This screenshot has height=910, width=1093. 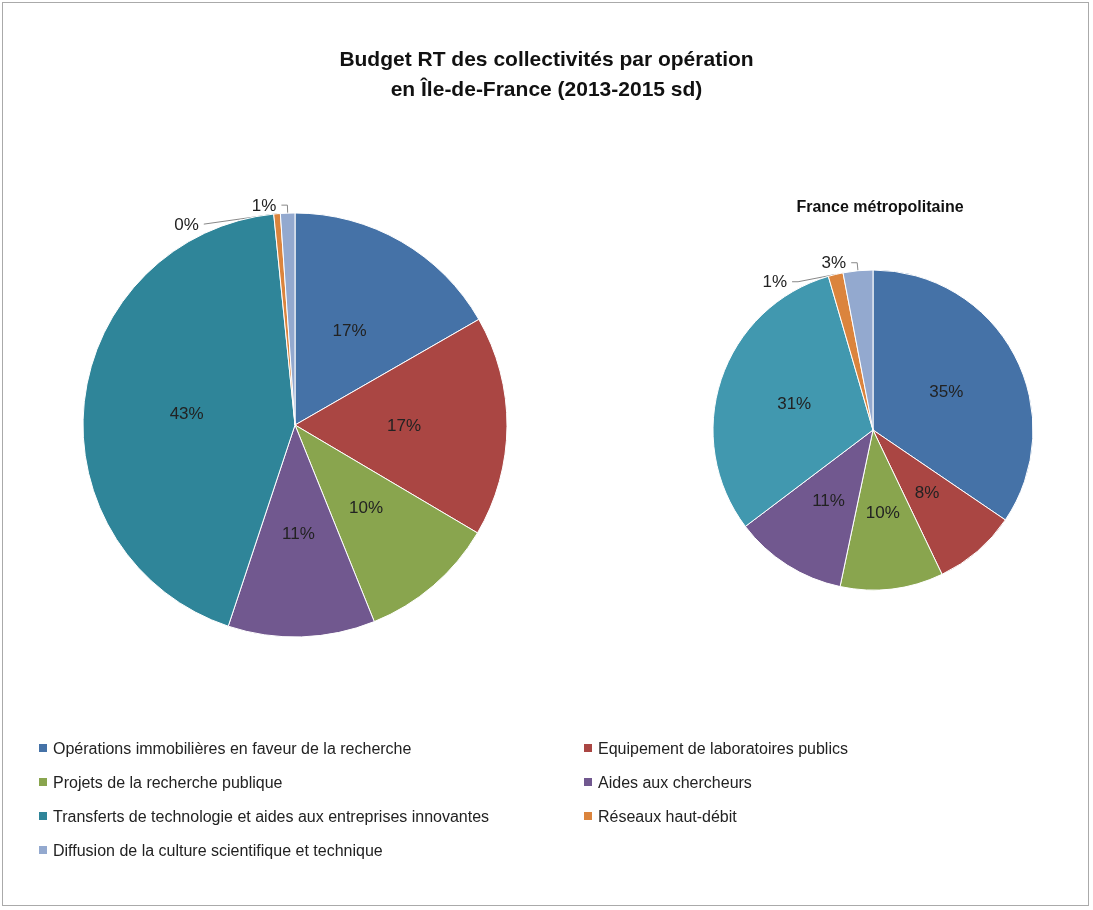 I want to click on data-label: 35%, so click(x=946, y=391).